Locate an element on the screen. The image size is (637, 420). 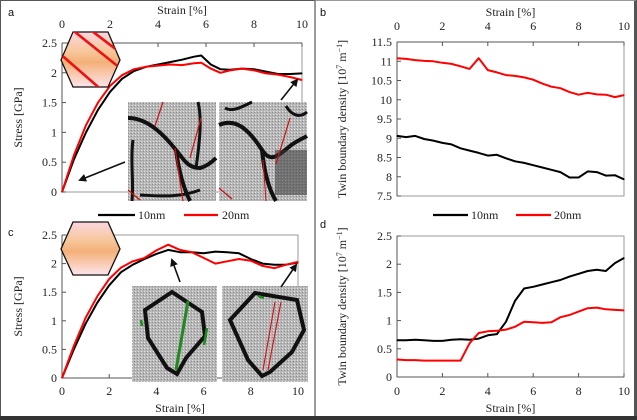
atomistic-snapshot-c1 is located at coordinates (174, 334).